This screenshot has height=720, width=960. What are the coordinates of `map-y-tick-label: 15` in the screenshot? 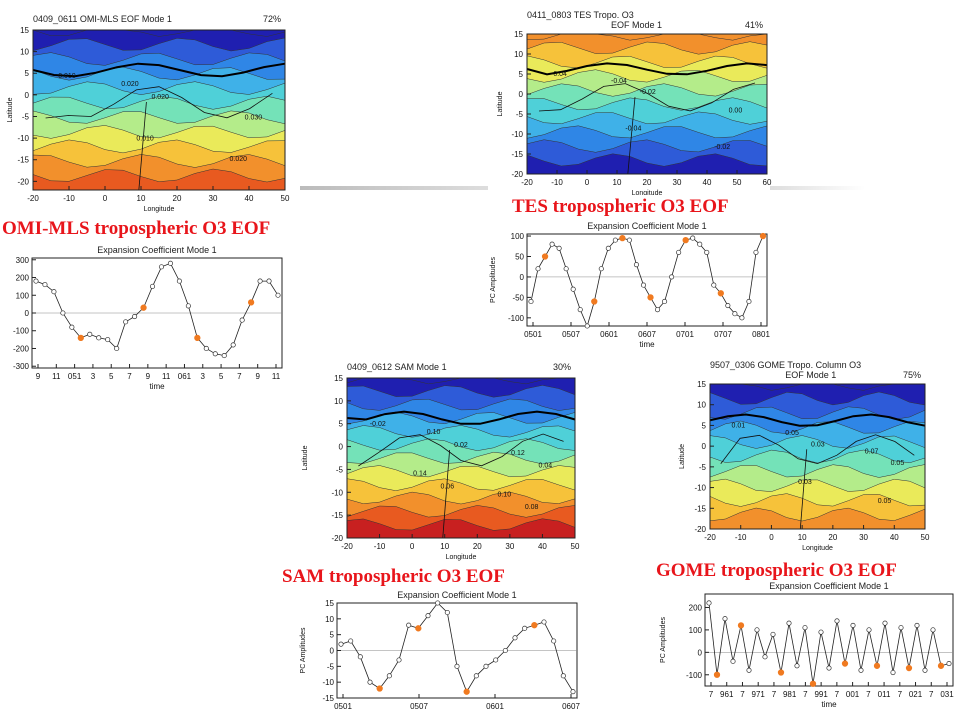 It's located at (701, 384).